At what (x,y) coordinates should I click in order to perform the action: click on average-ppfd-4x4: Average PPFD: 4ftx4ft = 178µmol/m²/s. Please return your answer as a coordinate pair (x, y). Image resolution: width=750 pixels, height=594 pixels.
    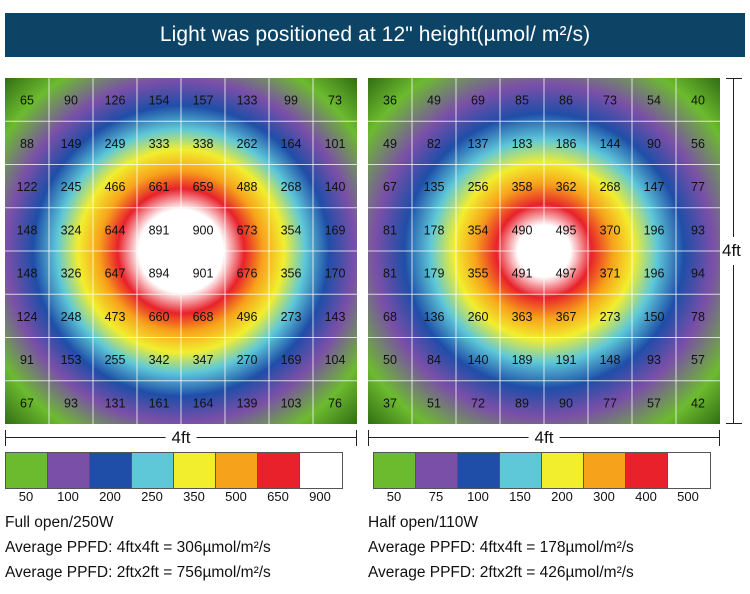
    Looking at the image, I should click on (501, 547).